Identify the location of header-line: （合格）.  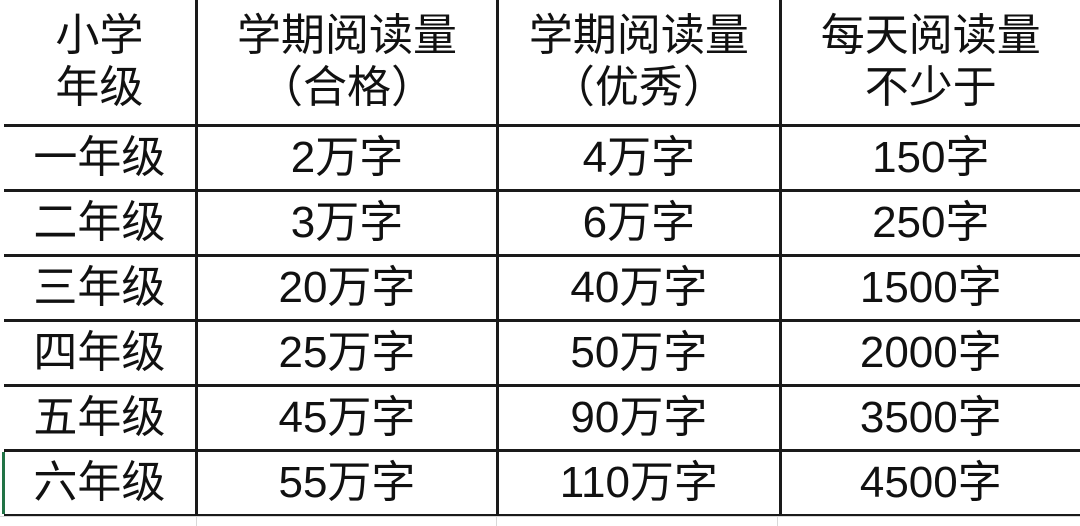
(346, 87).